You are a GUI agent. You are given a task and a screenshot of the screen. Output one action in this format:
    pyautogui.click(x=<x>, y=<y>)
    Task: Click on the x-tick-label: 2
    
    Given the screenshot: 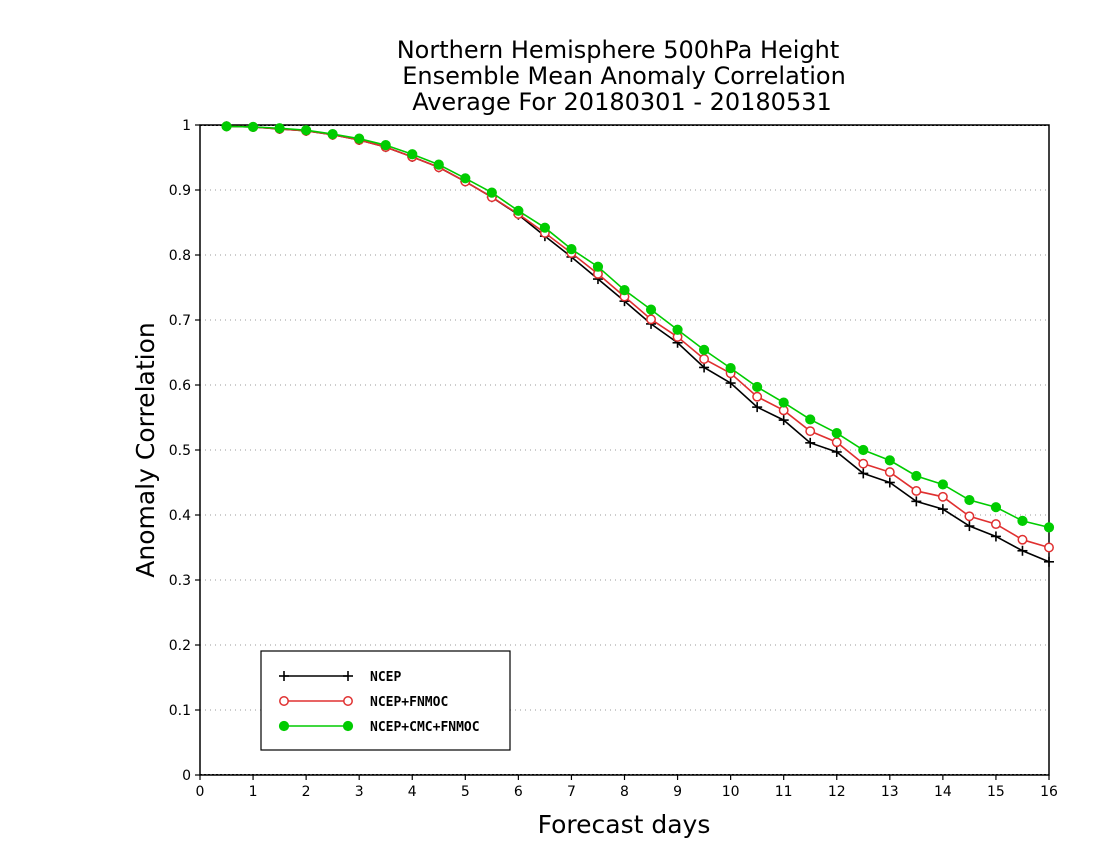 What is the action you would take?
    pyautogui.click(x=306, y=792)
    